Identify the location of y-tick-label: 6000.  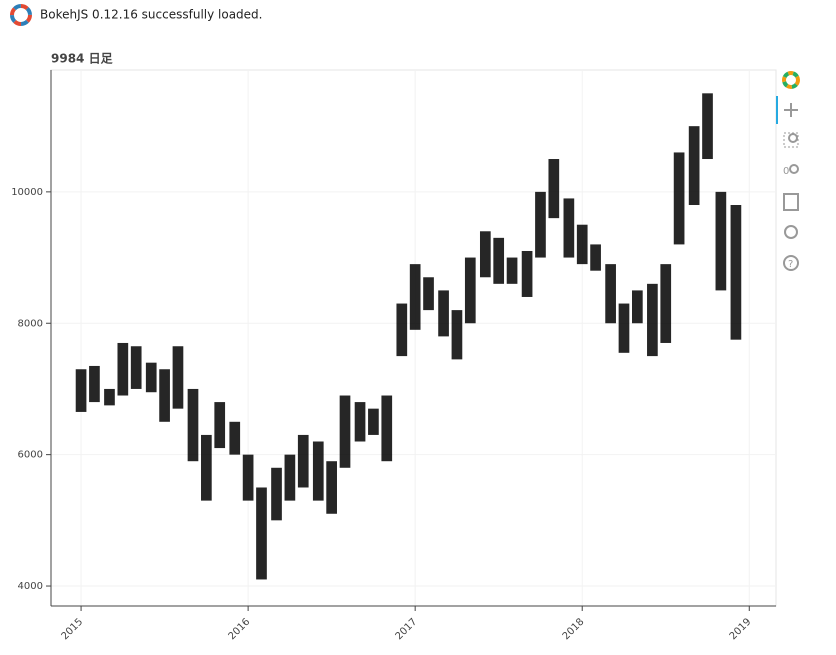
(30, 455).